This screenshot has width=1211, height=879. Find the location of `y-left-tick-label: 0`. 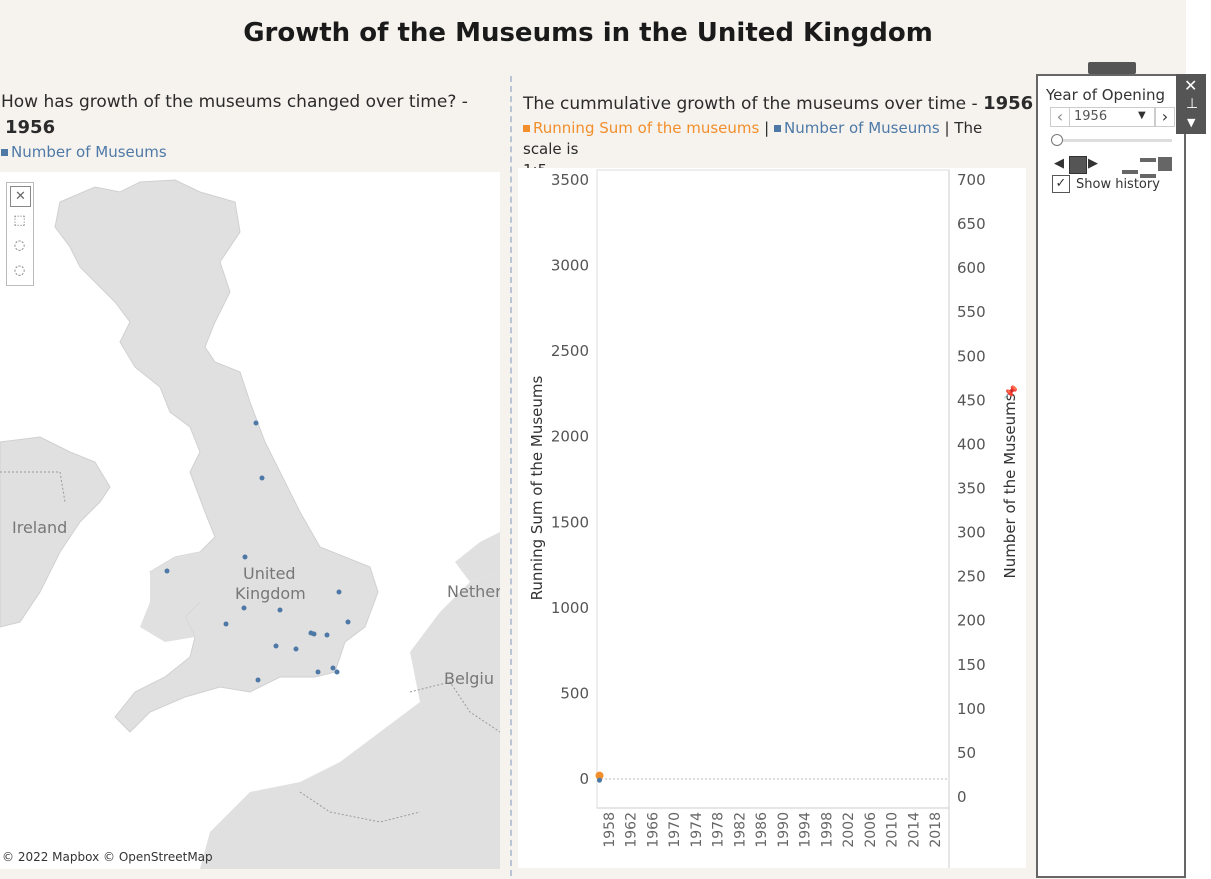

y-left-tick-label: 0 is located at coordinates (584, 779).